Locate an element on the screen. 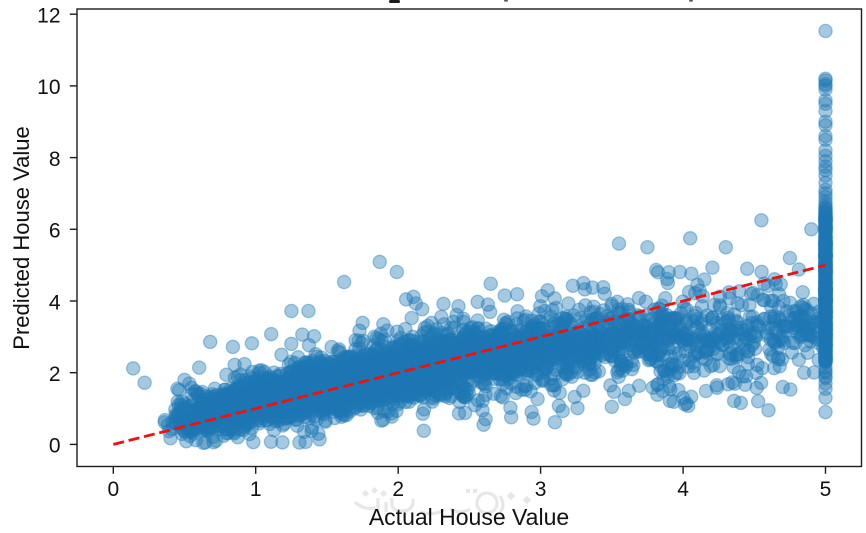 This screenshot has width=866, height=533. svg-text: 4 is located at coordinates (683, 489).